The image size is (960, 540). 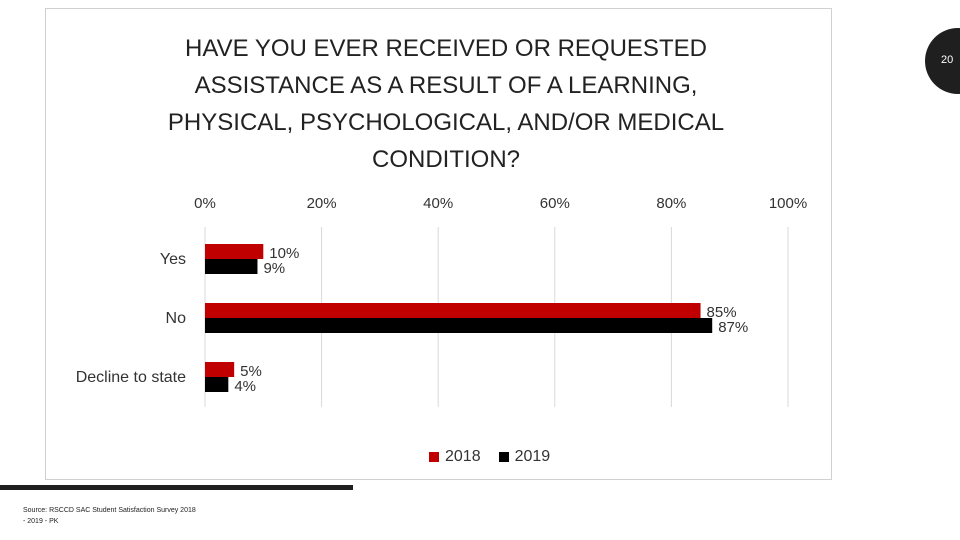 I want to click on data-label: 5%, so click(x=251, y=371).